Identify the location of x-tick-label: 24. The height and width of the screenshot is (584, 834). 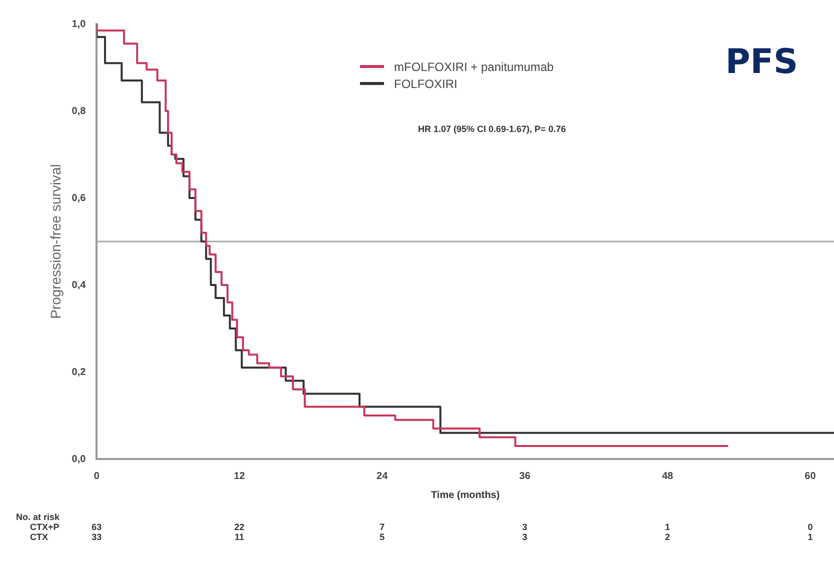
(382, 476).